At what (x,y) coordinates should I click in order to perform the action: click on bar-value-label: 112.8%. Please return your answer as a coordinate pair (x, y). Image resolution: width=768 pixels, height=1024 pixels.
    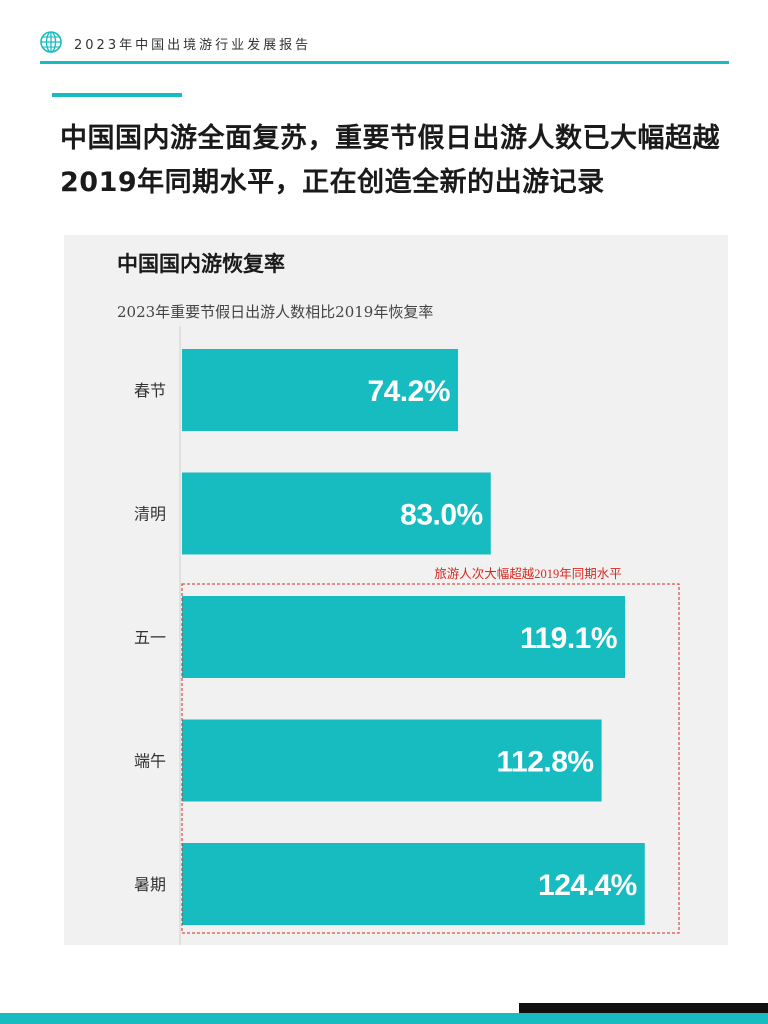
    Looking at the image, I should click on (545, 762).